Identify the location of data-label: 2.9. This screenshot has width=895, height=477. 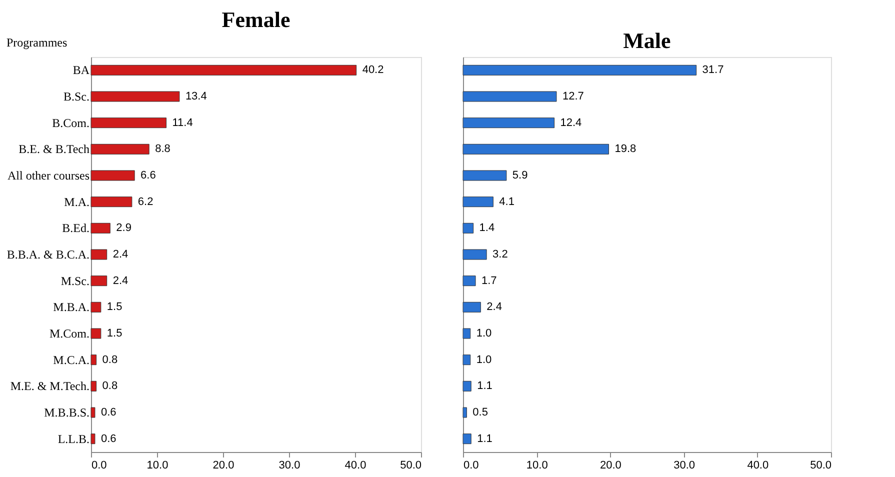
(124, 228).